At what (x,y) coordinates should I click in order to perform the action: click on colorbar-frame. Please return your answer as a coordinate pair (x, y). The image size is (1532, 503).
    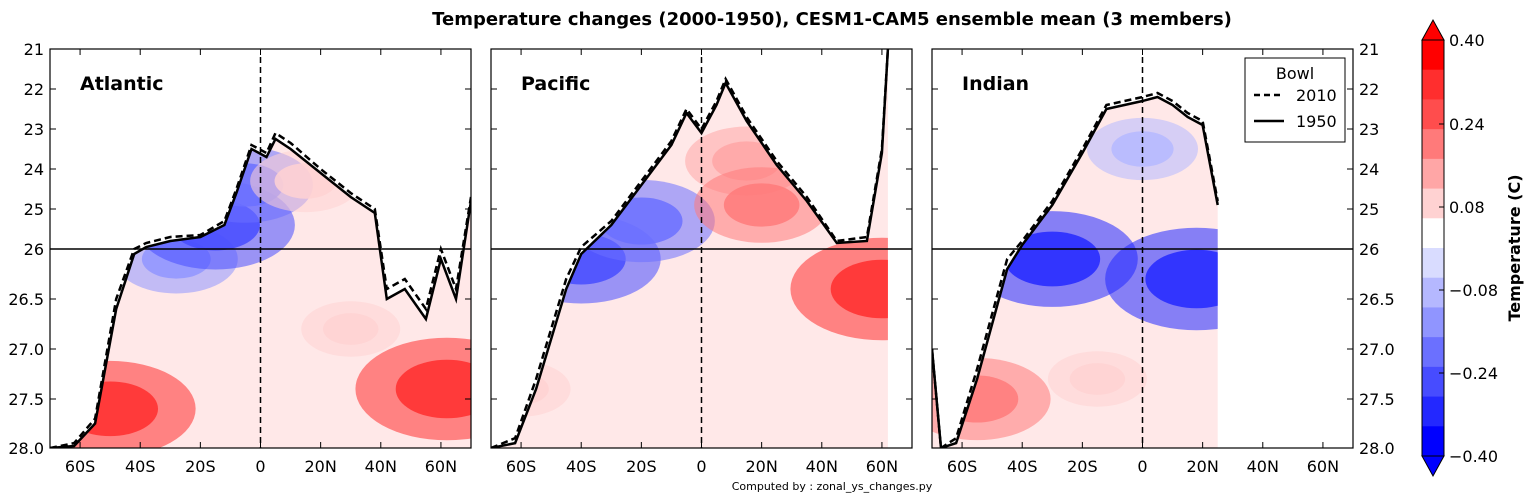
    Looking at the image, I should click on (1433, 248).